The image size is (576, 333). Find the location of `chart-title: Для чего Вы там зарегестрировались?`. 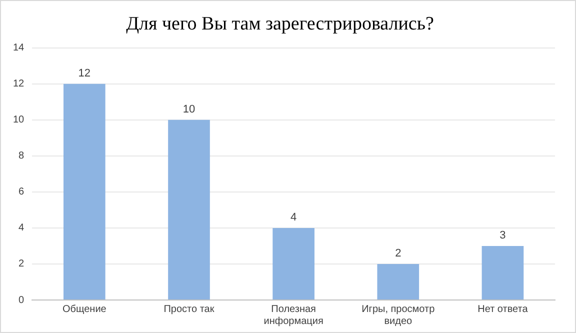

chart-title: Для чего Вы там зарегестрировались? is located at coordinates (280, 23).